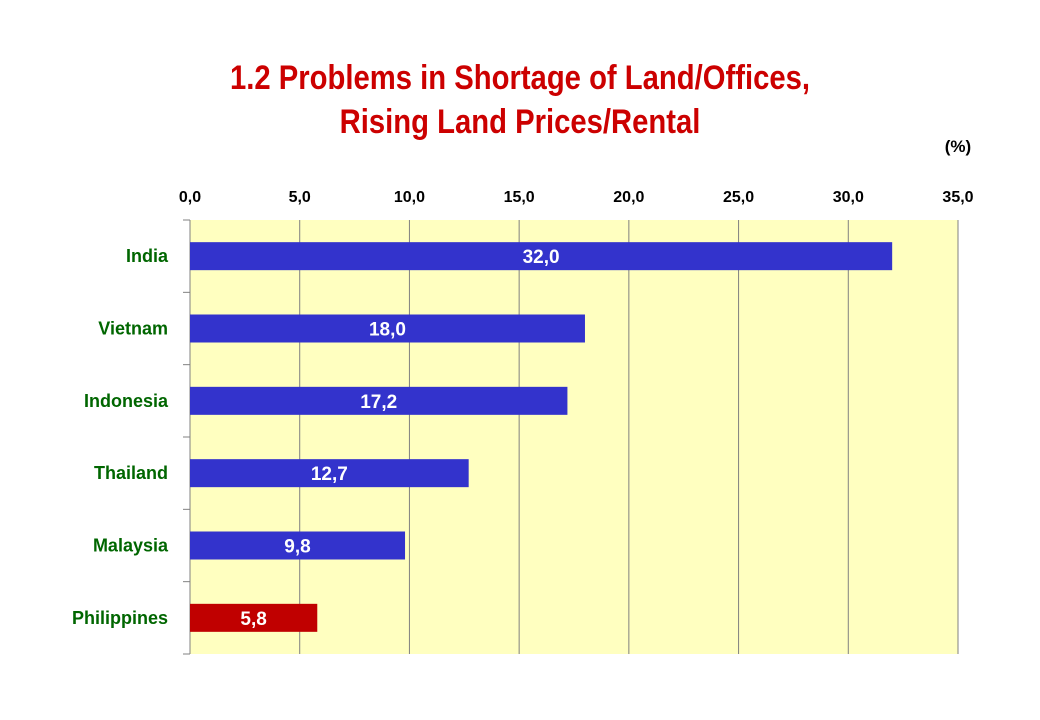 This screenshot has height=720, width=1040. I want to click on x-tick-label: 10,0, so click(409, 197).